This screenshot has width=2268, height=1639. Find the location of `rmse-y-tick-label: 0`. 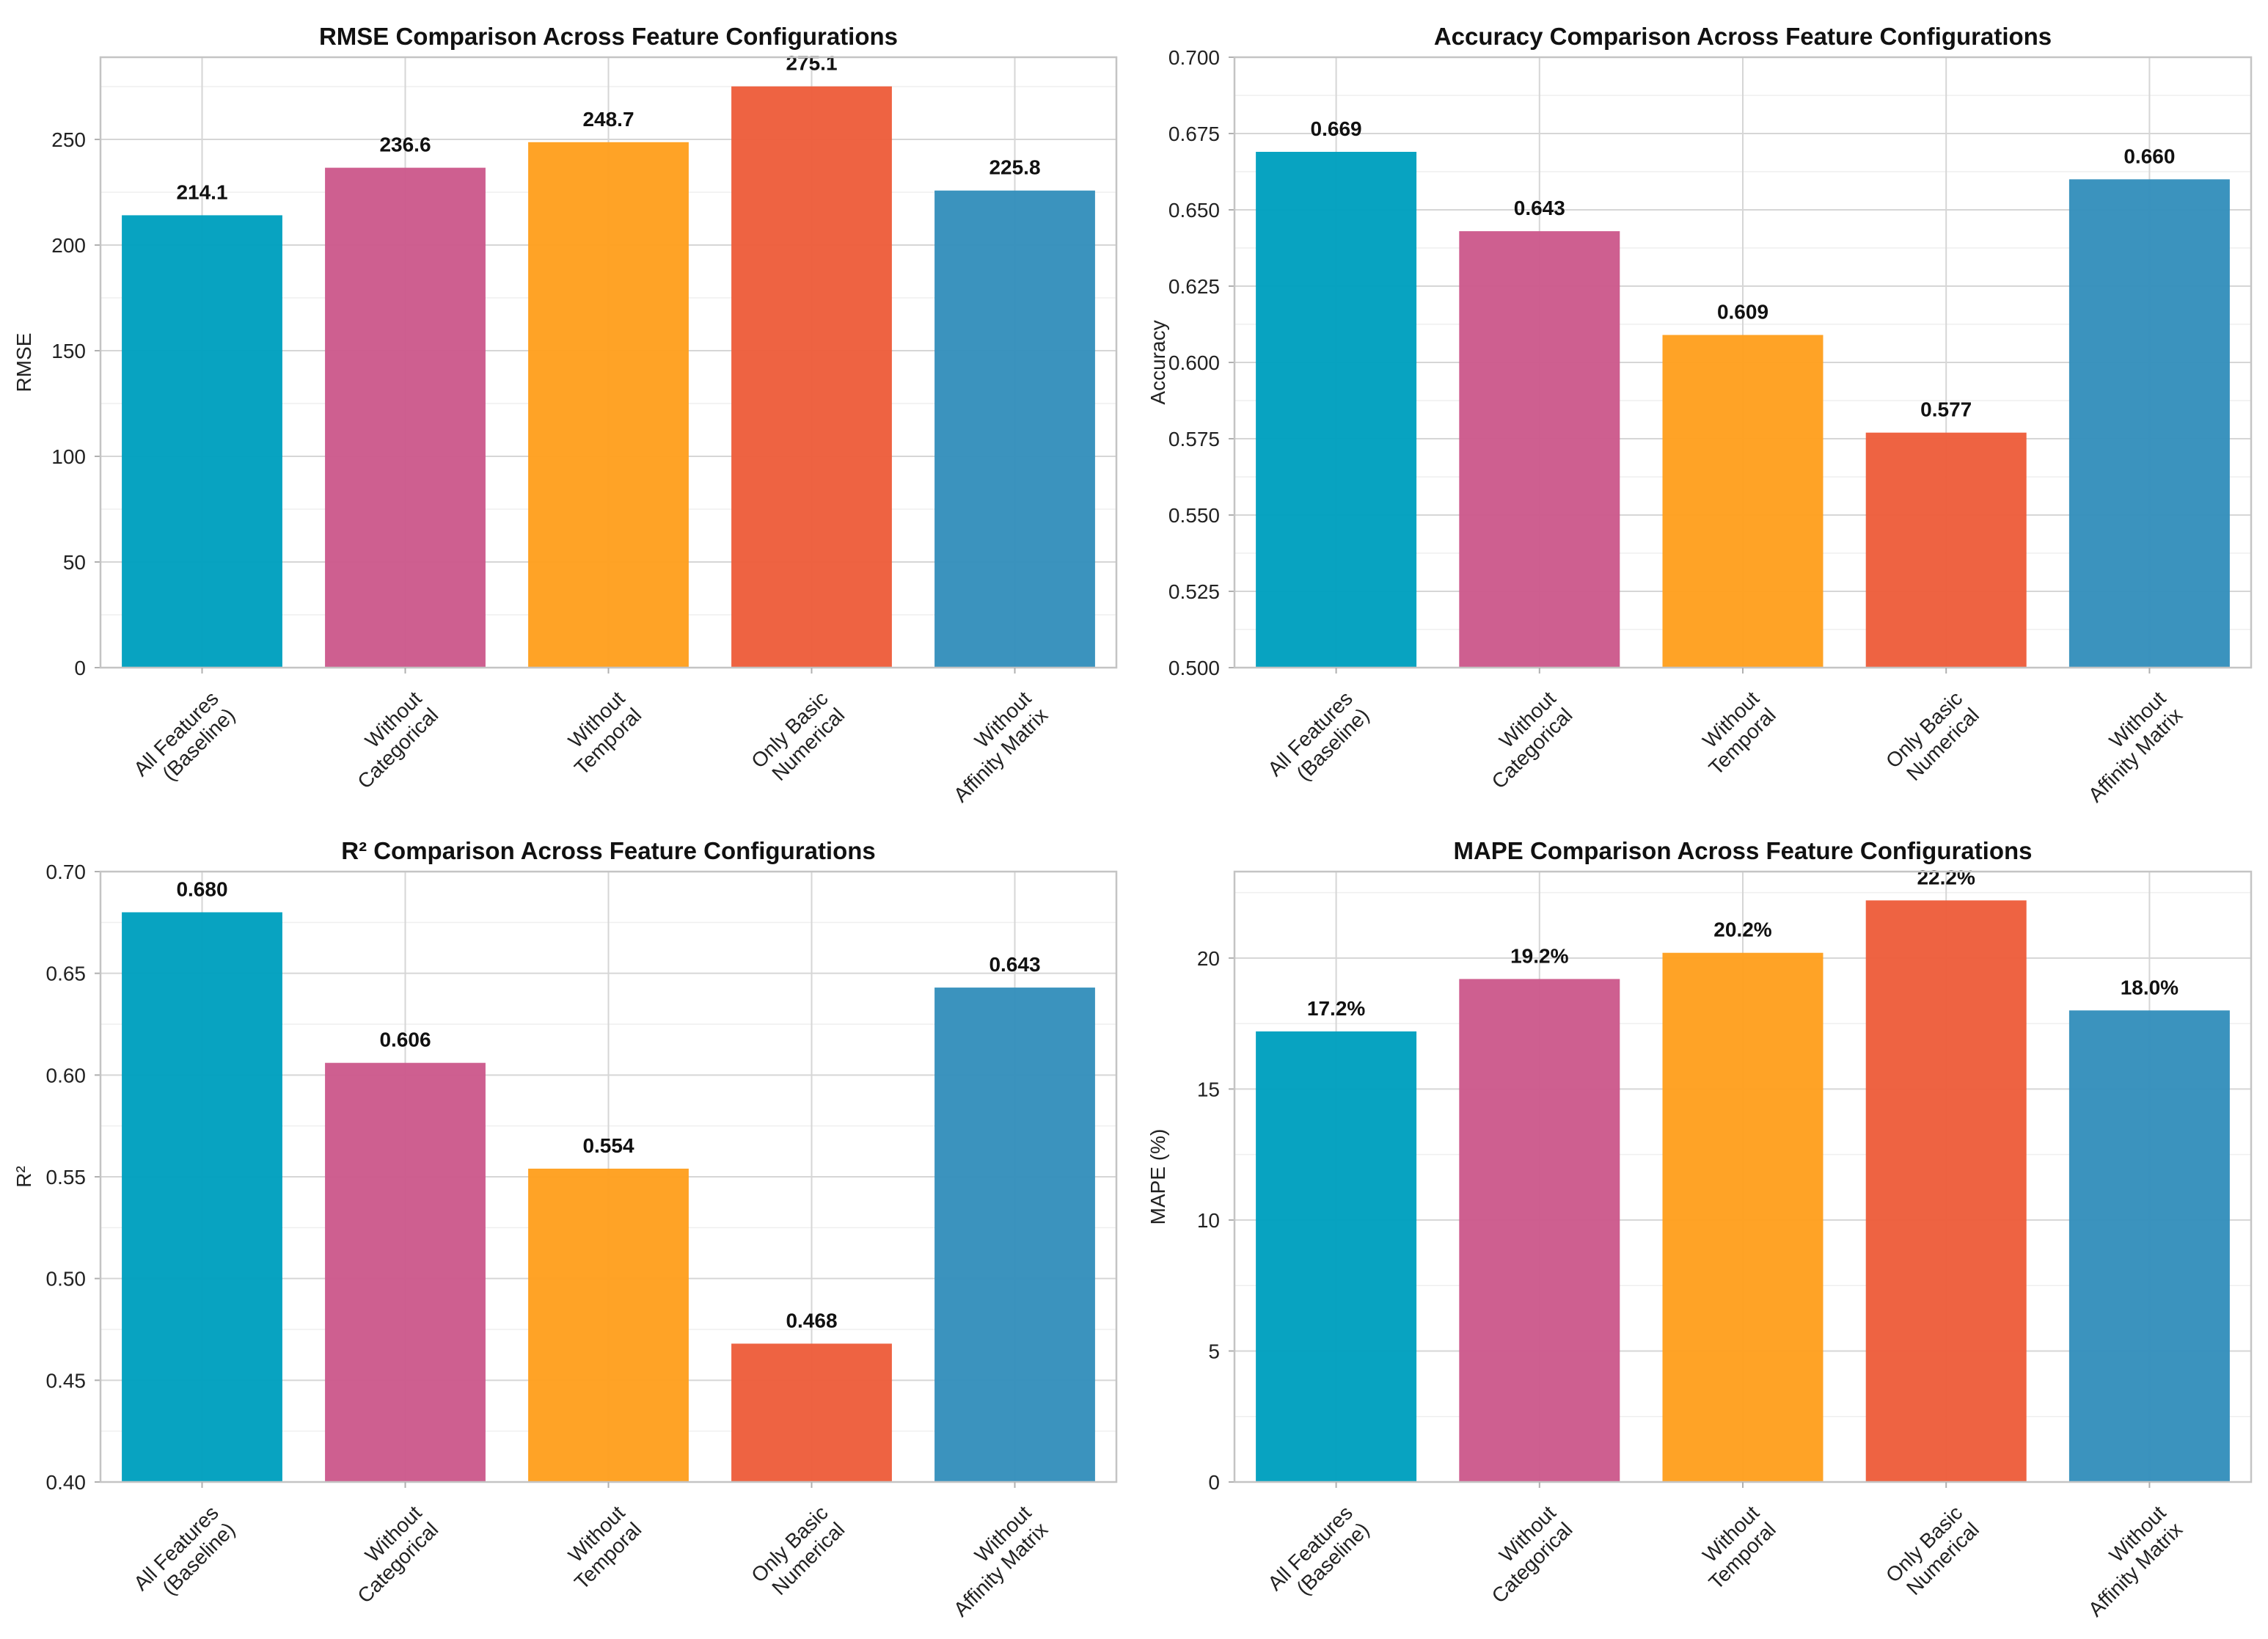

rmse-y-tick-label: 0 is located at coordinates (80, 668).